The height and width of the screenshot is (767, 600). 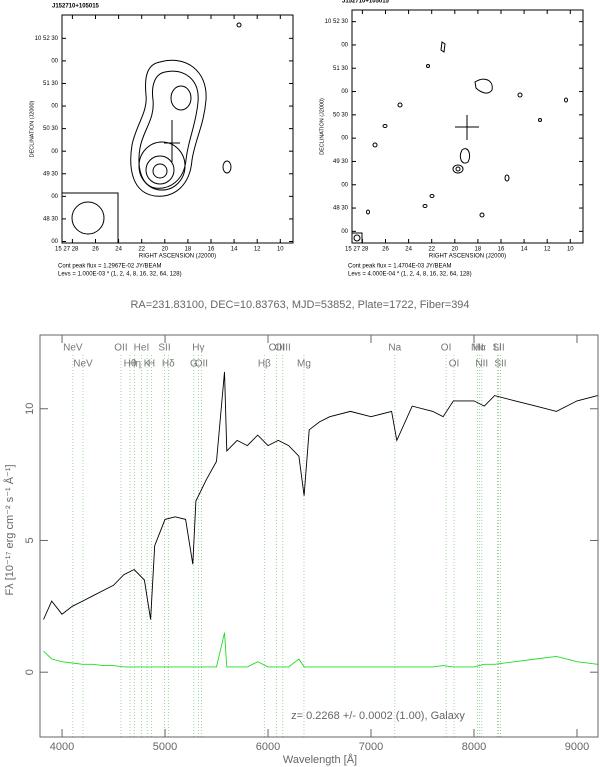 What do you see at coordinates (30, 540) in the screenshot?
I see `y-tick-label: 5` at bounding box center [30, 540].